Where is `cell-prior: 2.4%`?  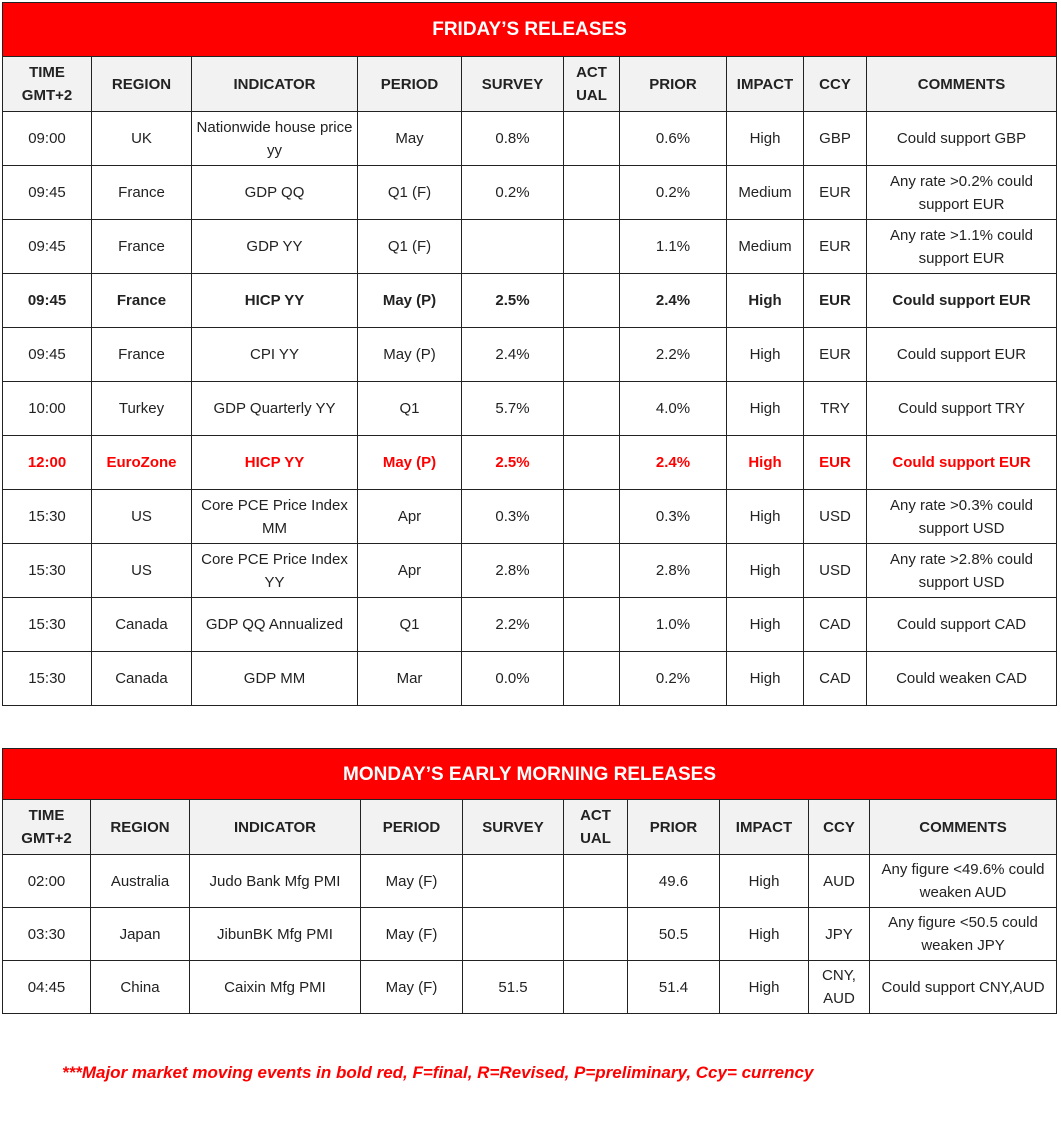
cell-prior: 2.4% is located at coordinates (673, 462).